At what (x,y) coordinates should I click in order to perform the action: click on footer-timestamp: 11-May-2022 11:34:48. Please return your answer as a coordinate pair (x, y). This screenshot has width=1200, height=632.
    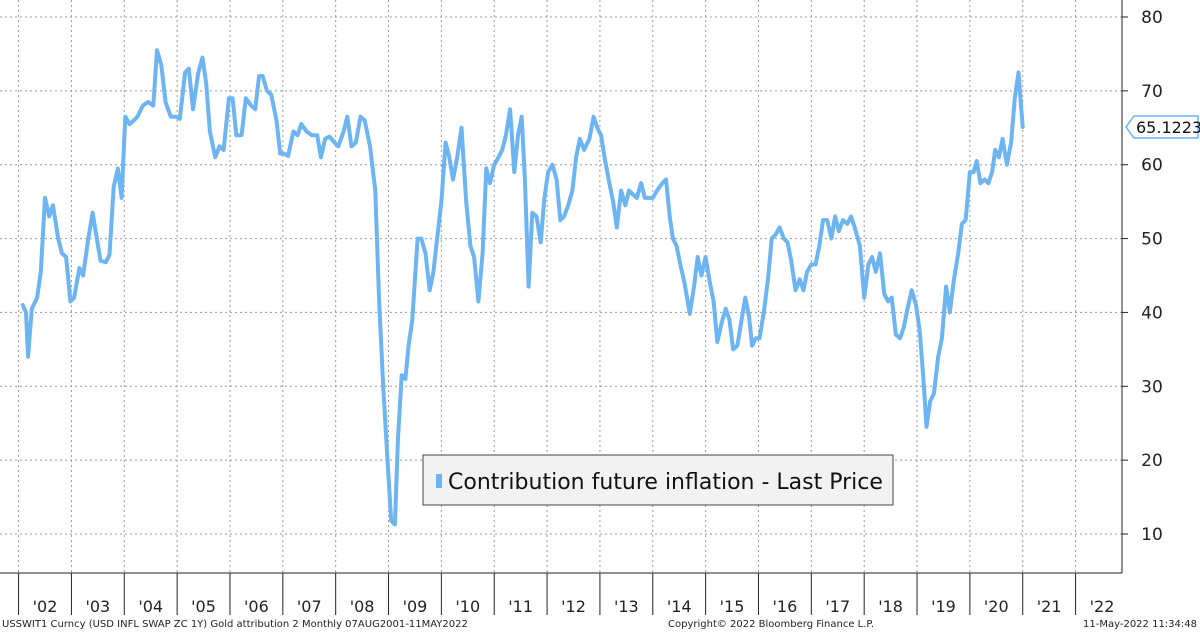
    Looking at the image, I should click on (1140, 624).